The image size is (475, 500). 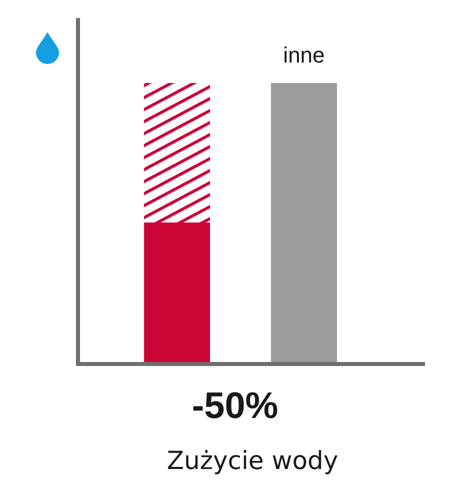 What do you see at coordinates (304, 55) in the screenshot?
I see `x-tick-label: inne` at bounding box center [304, 55].